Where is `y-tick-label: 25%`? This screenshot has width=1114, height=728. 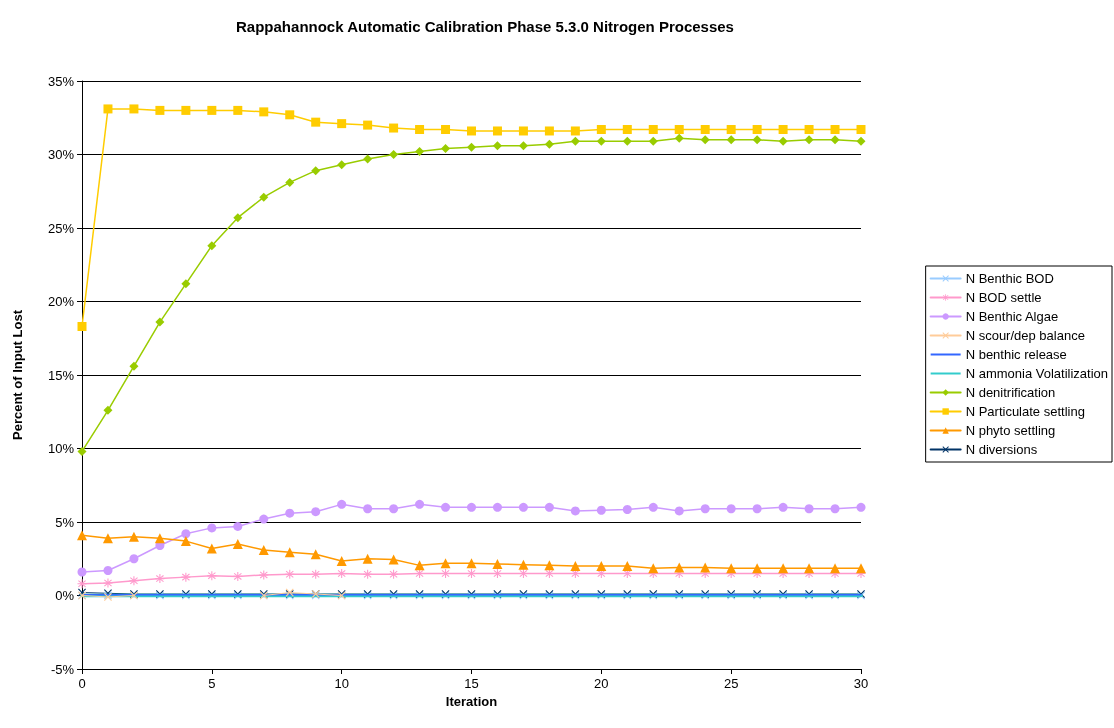
y-tick-label: 25% is located at coordinates (61, 228).